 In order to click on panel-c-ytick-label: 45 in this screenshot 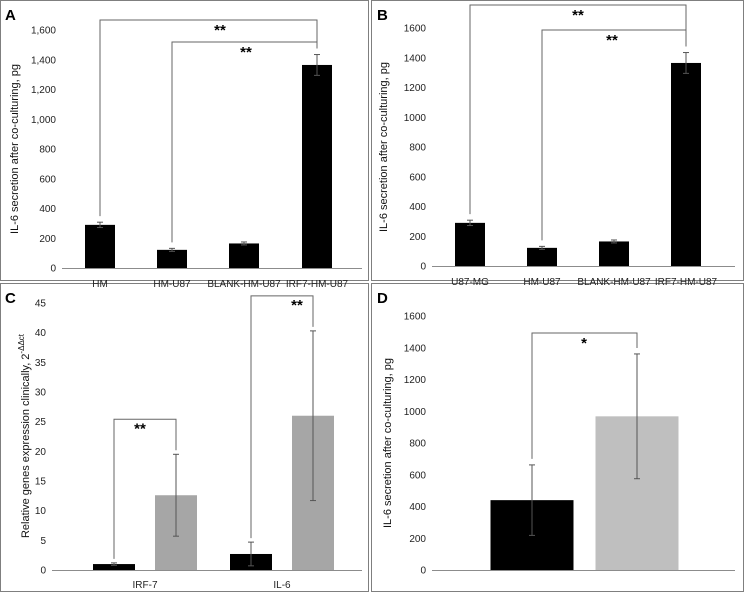, I will do `click(41, 304)`.